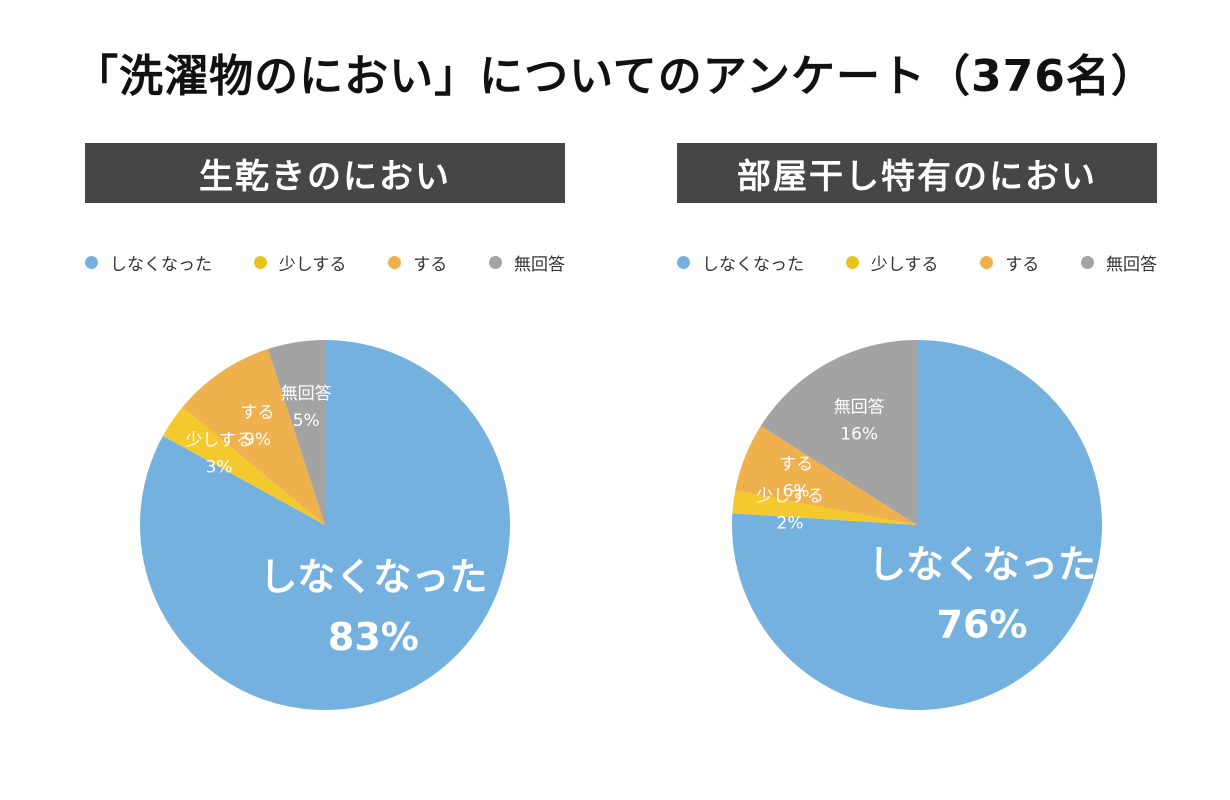 Image resolution: width=1230 pixels, height=800 pixels. I want to click on slice-value-none: 76%, so click(982, 625).